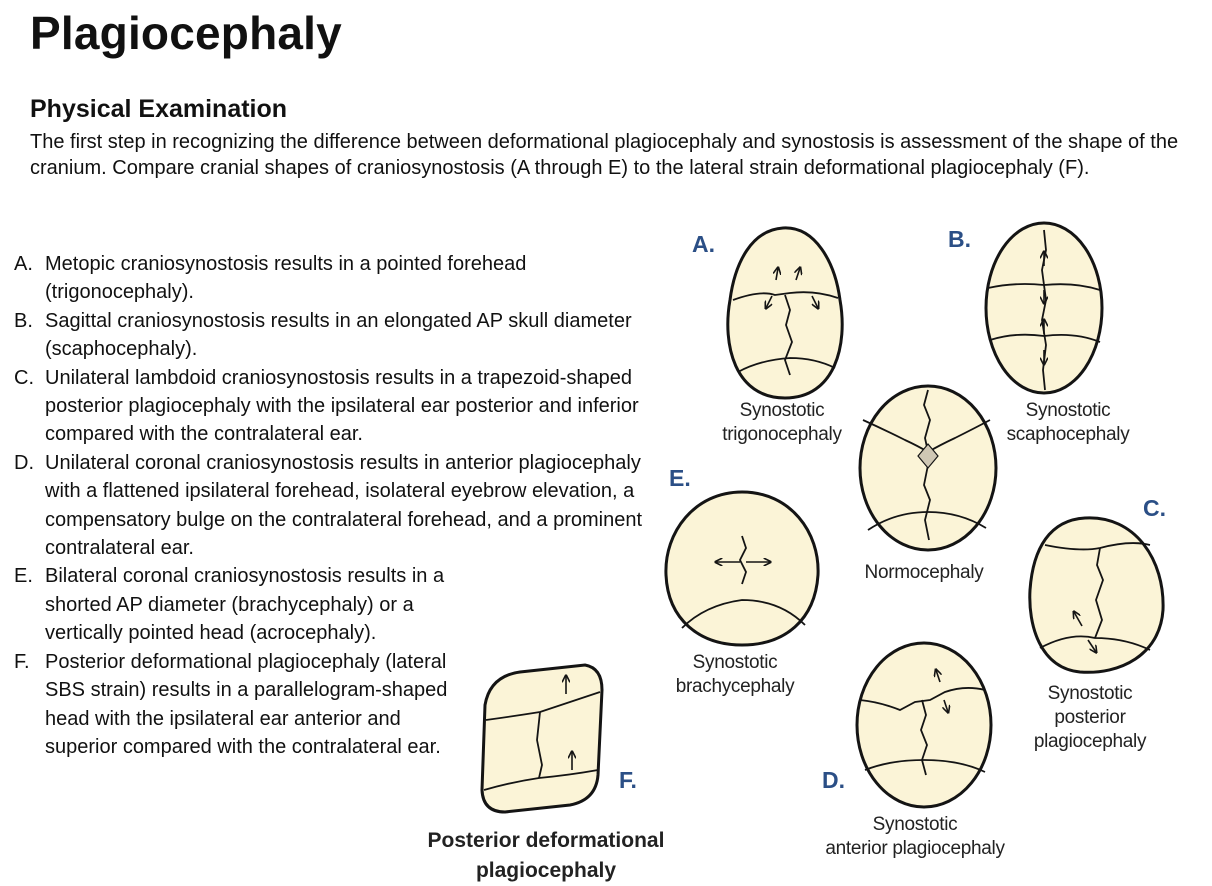 The height and width of the screenshot is (886, 1212). Describe the element at coordinates (22, 661) in the screenshot. I see `list-letter: F.` at that location.